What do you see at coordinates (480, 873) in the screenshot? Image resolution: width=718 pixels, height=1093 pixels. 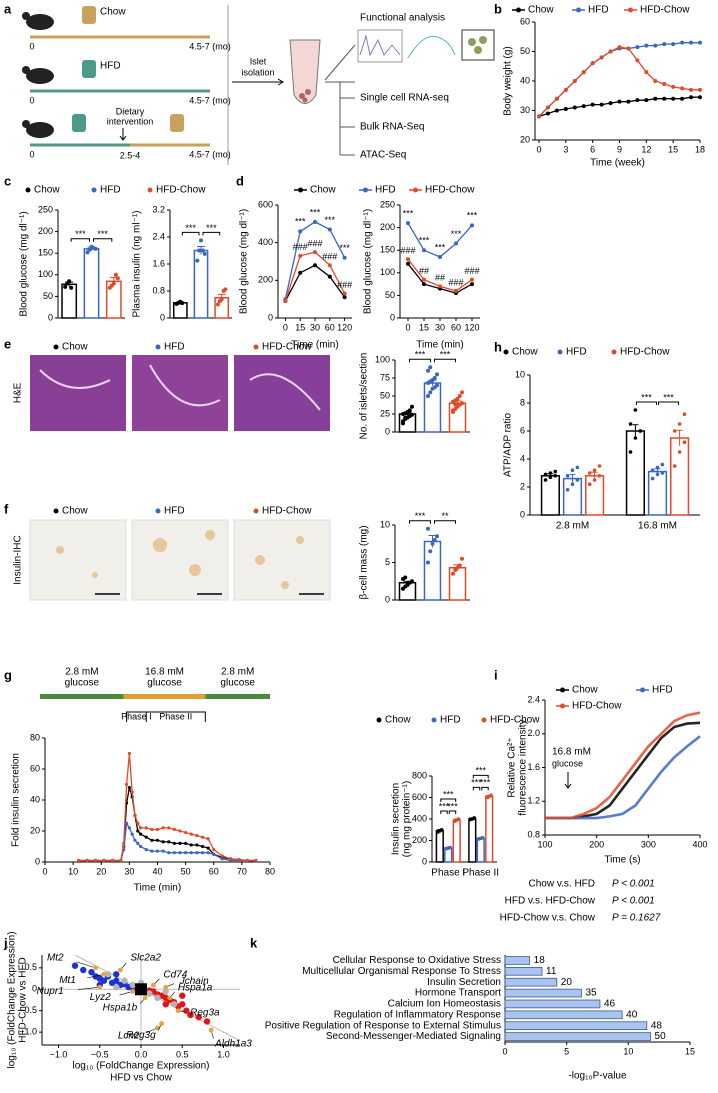 I see `x-tick-label: Phase II` at bounding box center [480, 873].